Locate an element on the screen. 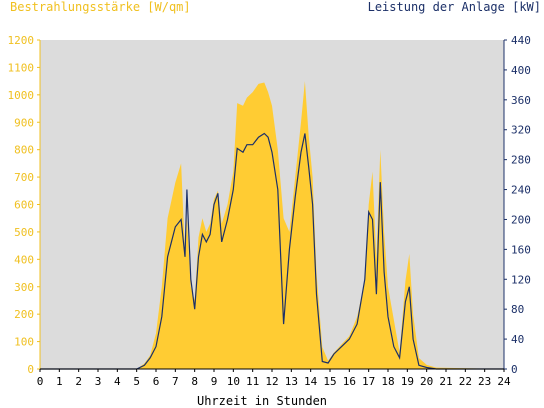  left-axis-title: Bestrahlungsstärke [W/qm] is located at coordinates (100, 7).